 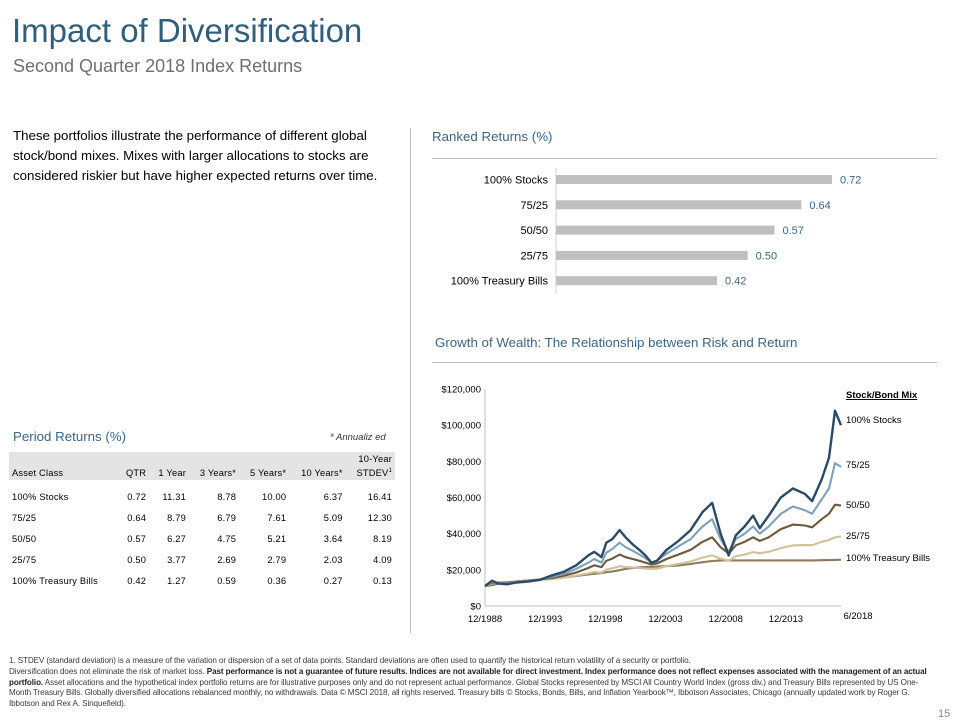 What do you see at coordinates (944, 714) in the screenshot?
I see `page-number: 15` at bounding box center [944, 714].